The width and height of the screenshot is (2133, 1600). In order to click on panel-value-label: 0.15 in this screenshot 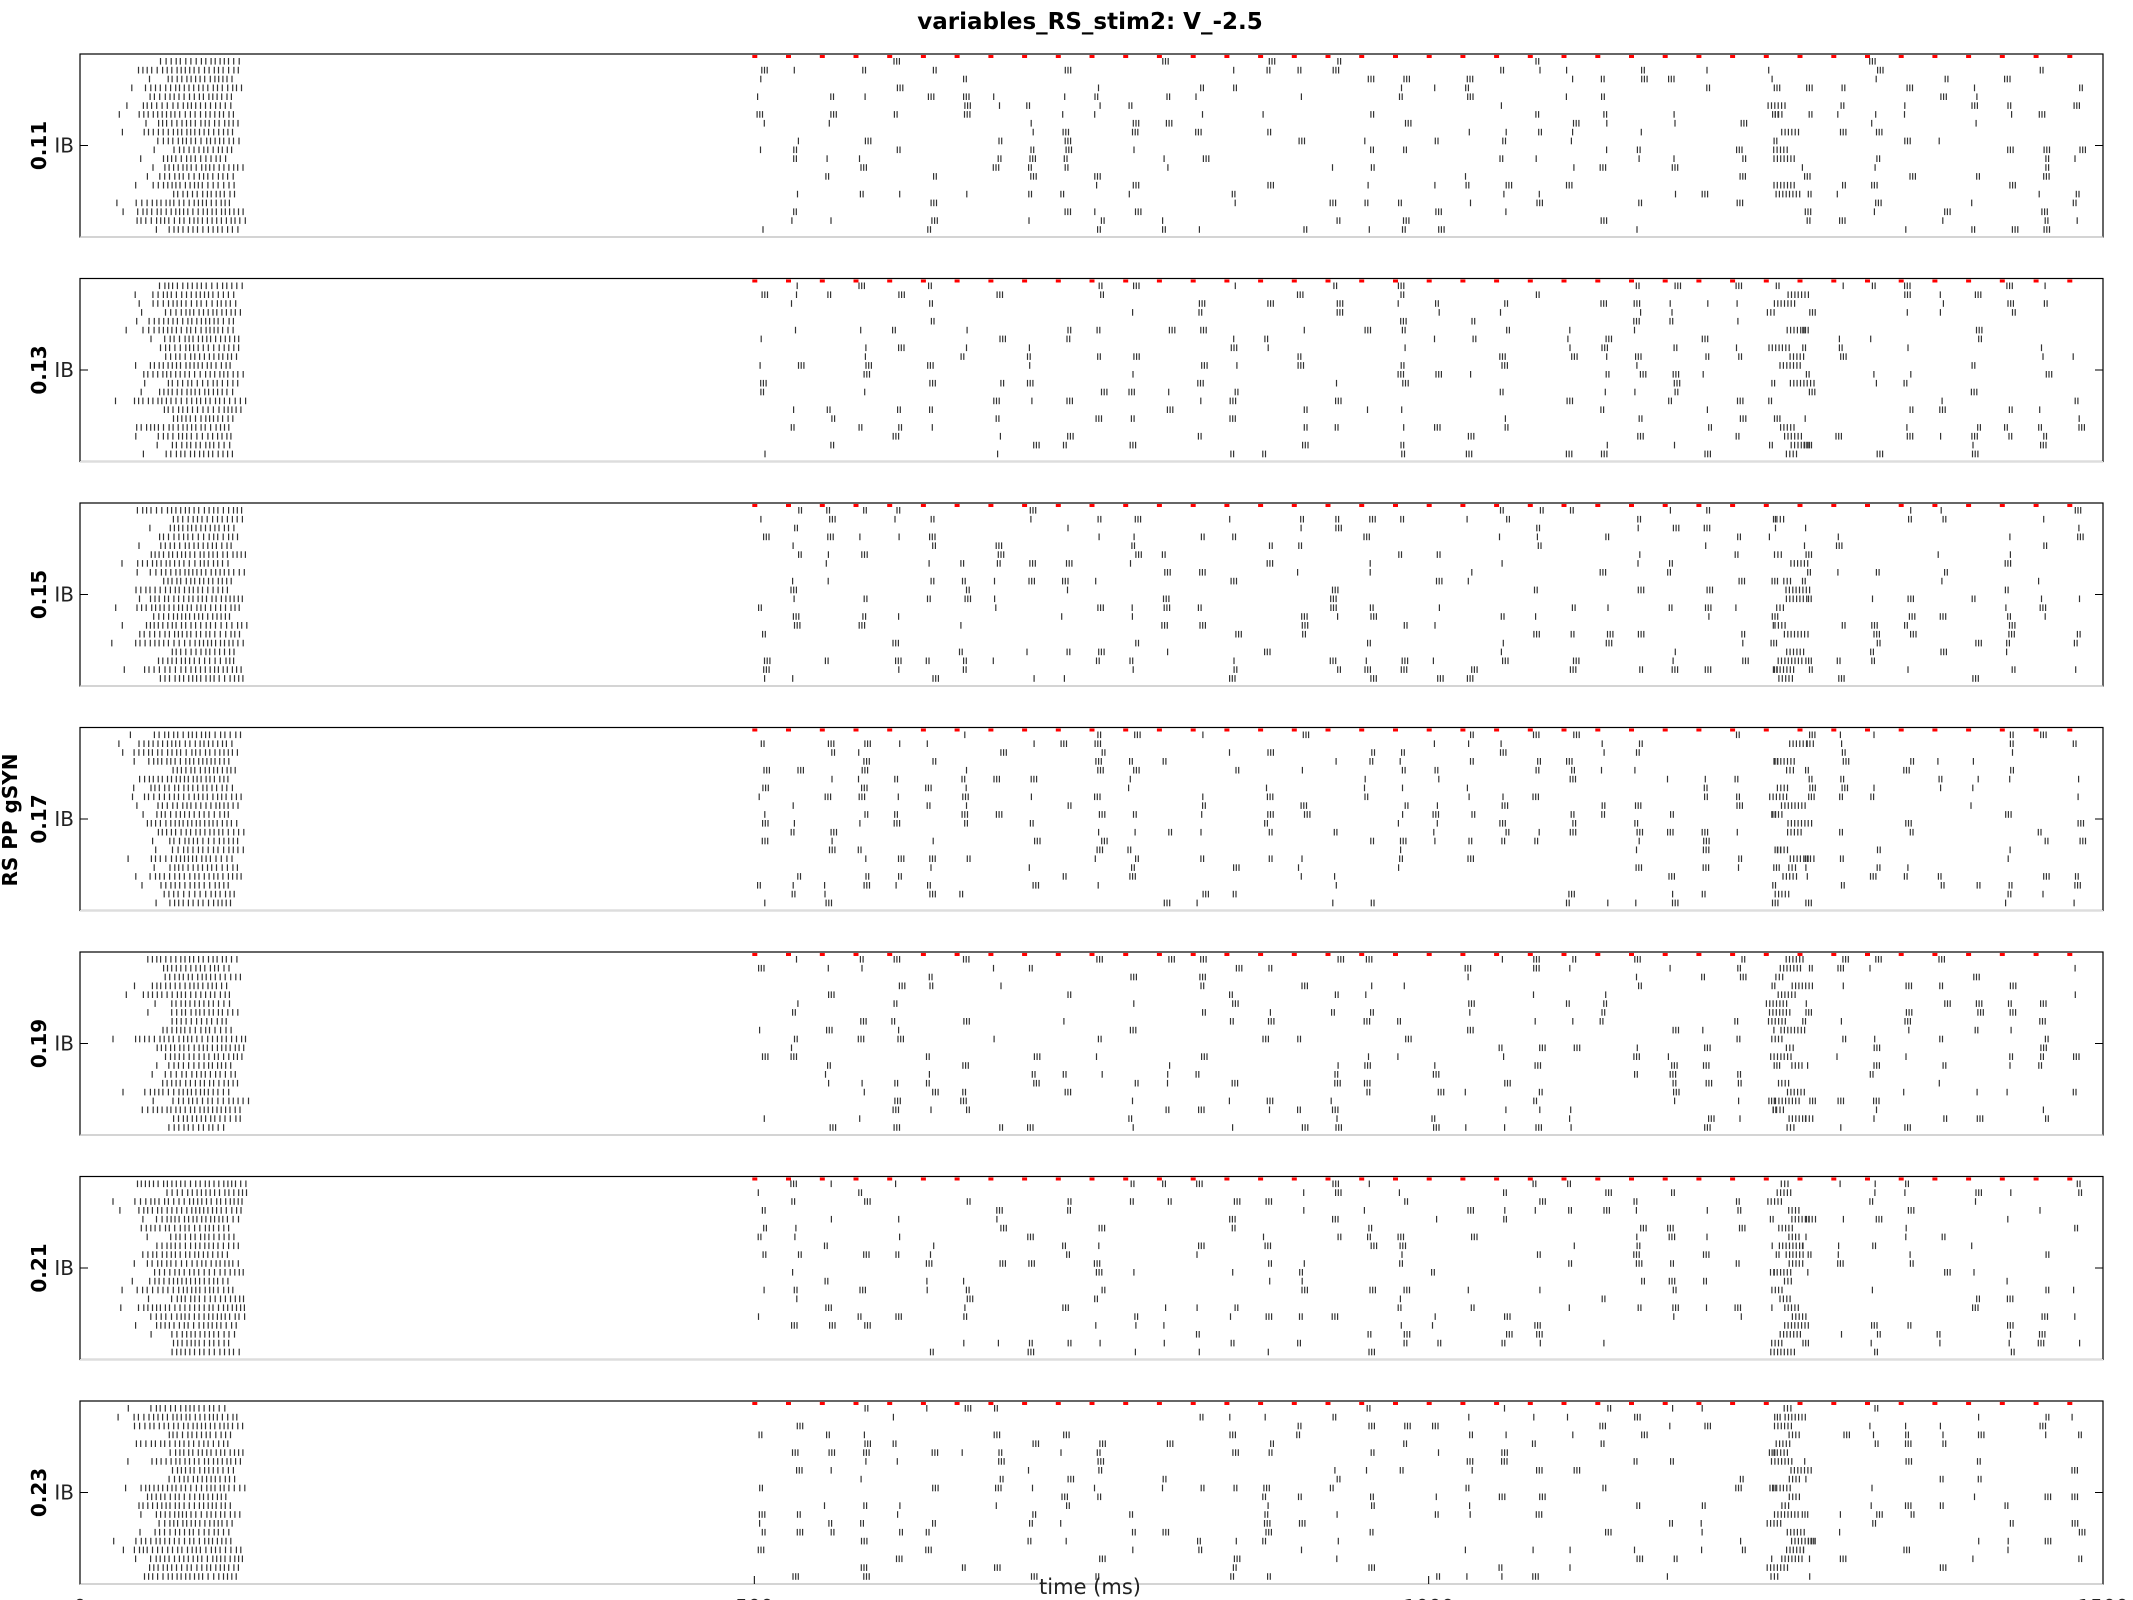, I will do `click(39, 594)`.